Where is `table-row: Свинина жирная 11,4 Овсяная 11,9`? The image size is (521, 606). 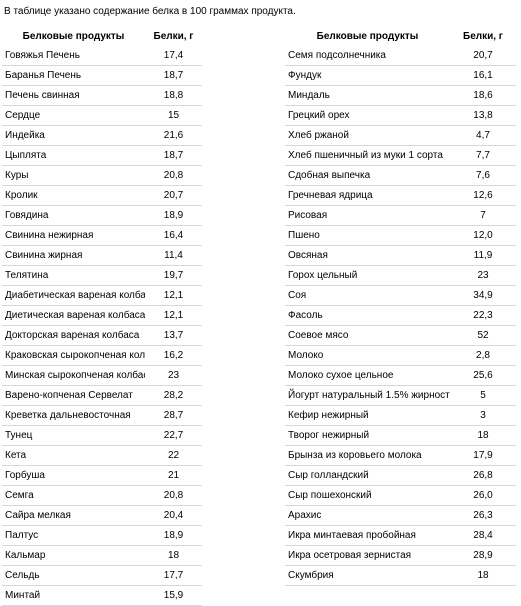 table-row: Свинина жирная 11,4 Овсяная 11,9 is located at coordinates (259, 255).